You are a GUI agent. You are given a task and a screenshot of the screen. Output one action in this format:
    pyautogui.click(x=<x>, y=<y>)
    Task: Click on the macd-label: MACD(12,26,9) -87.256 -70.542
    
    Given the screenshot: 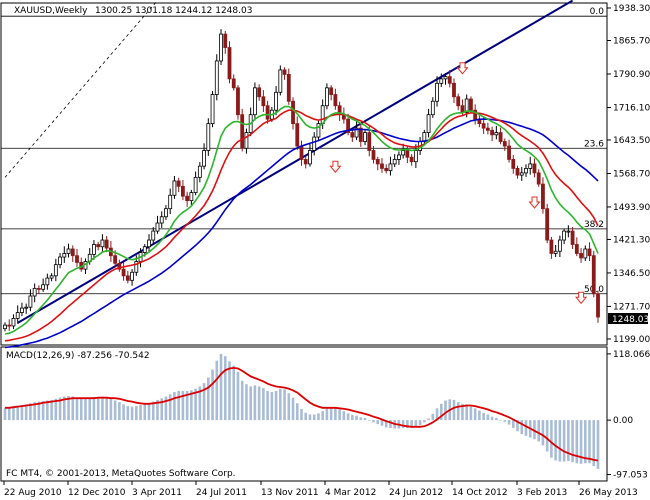 What is the action you would take?
    pyautogui.click(x=78, y=356)
    